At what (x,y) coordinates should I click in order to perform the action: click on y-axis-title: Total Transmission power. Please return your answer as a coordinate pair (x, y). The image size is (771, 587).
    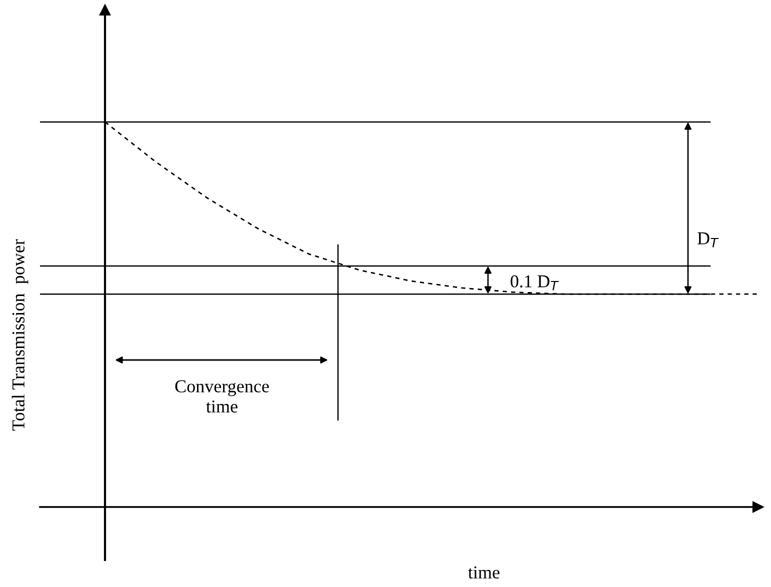
    Looking at the image, I should click on (20, 335).